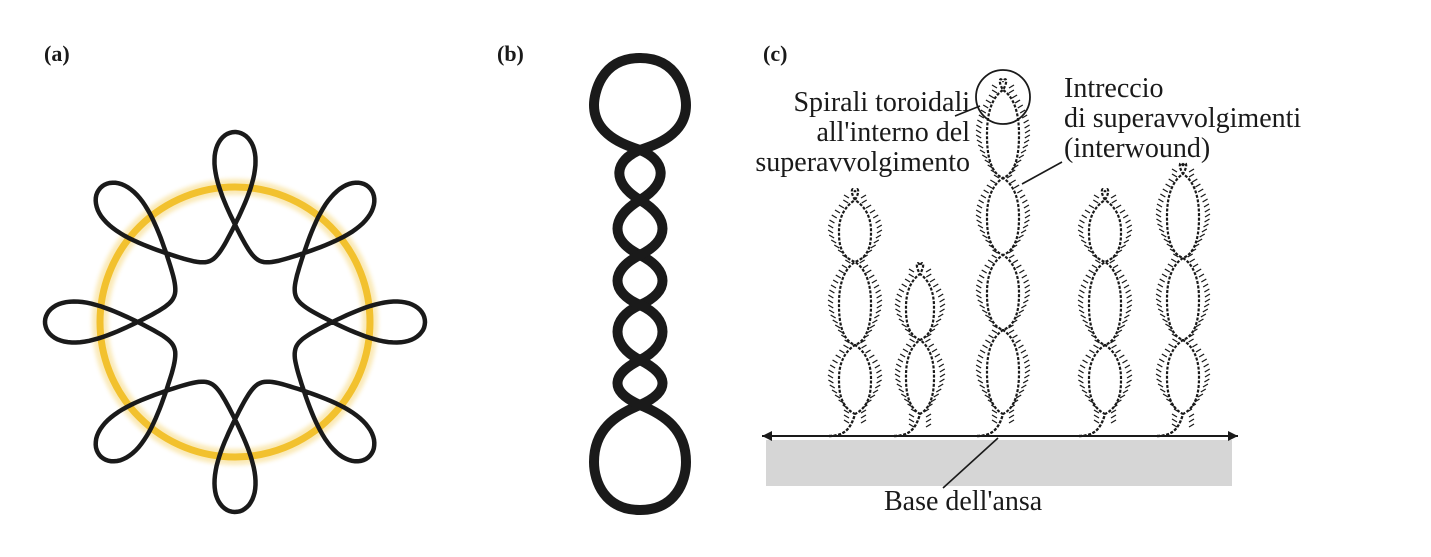 This screenshot has width=1431, height=557. Describe the element at coordinates (967, 111) in the screenshot. I see `pointer-toroidal` at that location.